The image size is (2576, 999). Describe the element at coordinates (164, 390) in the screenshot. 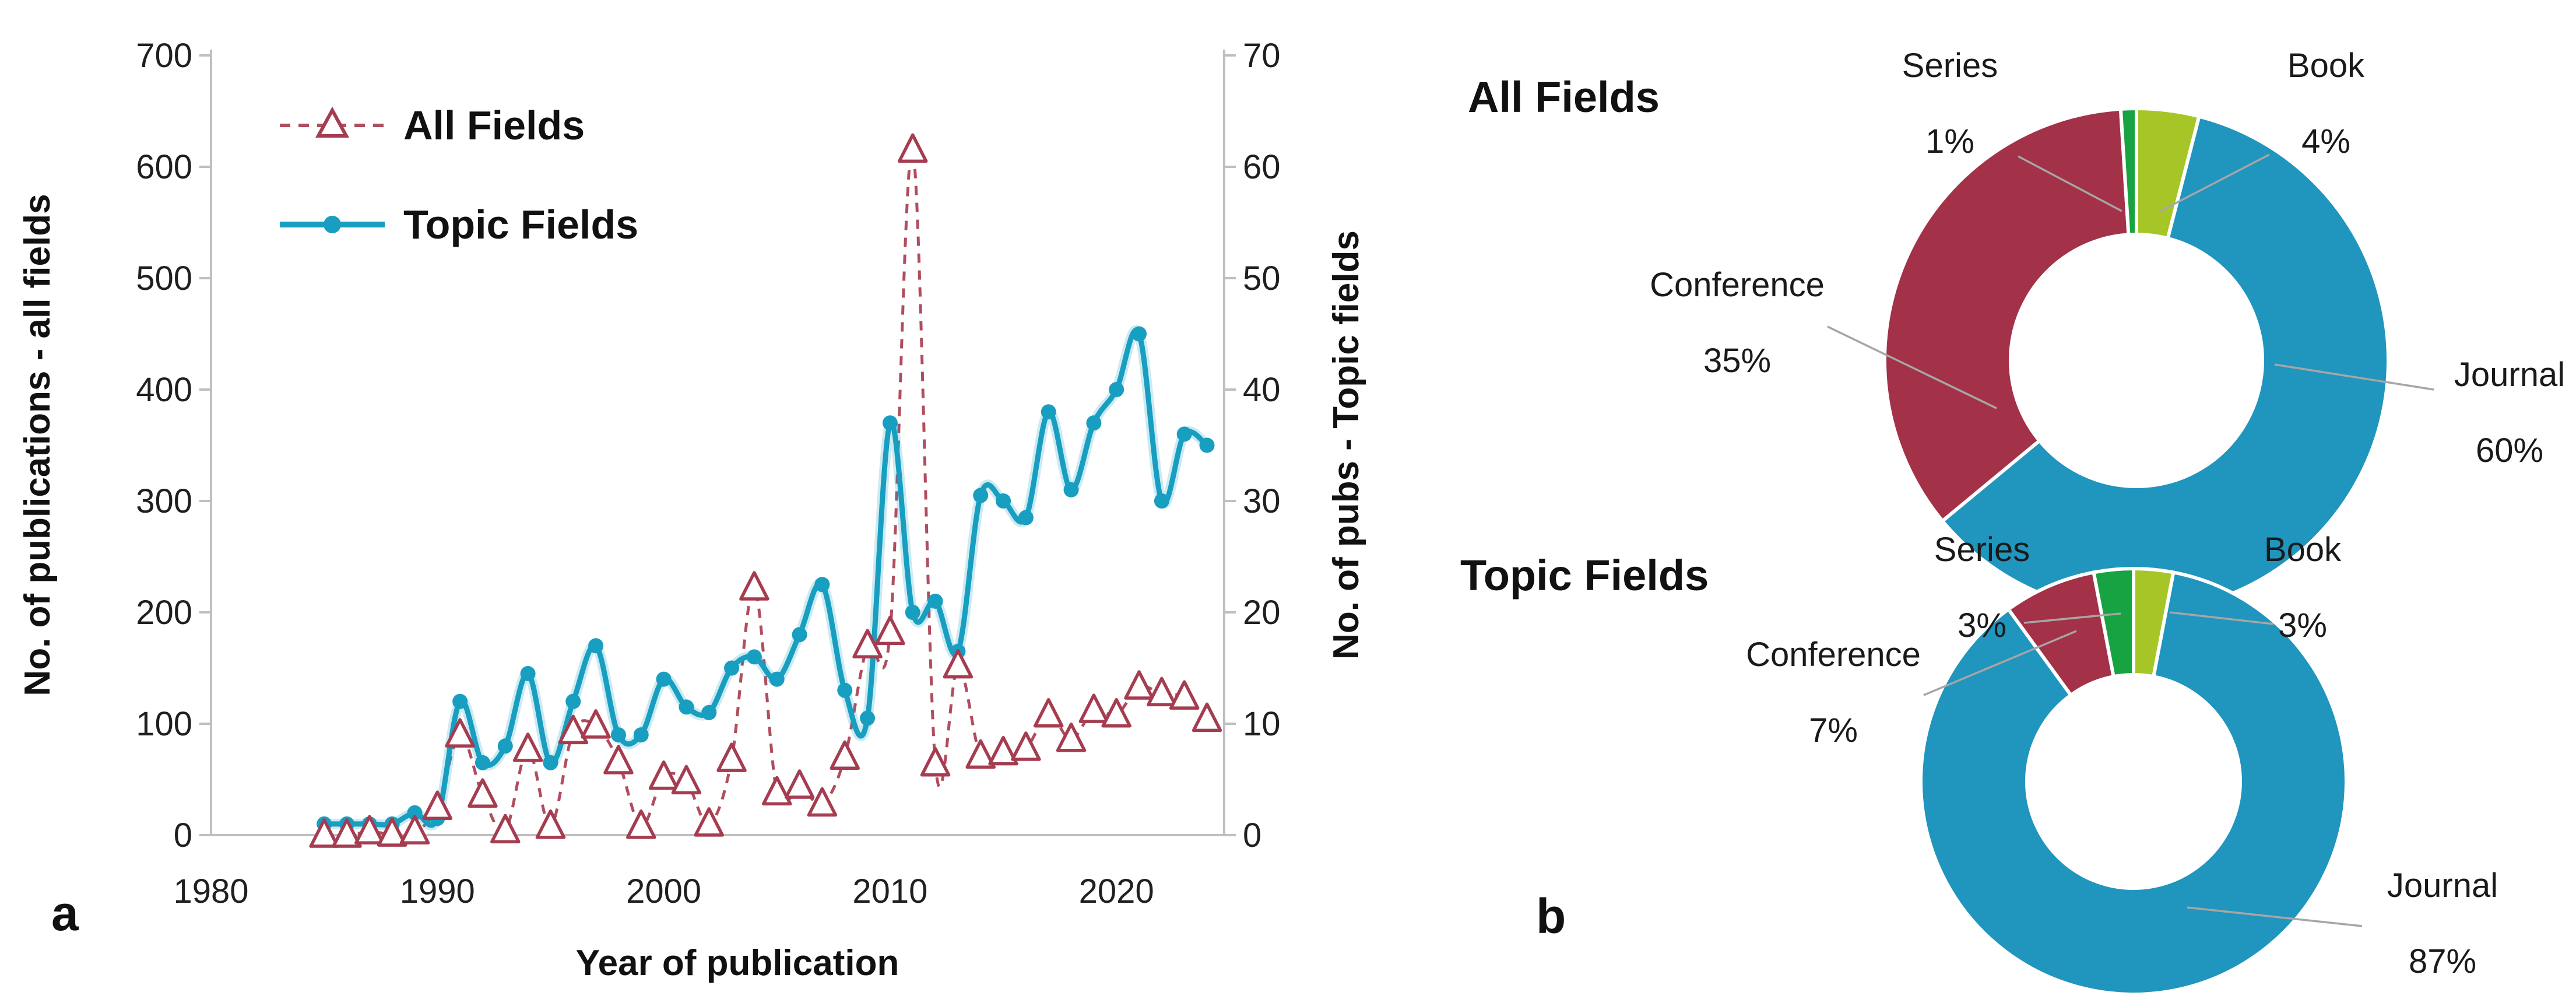

I see `y-axis-left-tick-label: 400` at that location.